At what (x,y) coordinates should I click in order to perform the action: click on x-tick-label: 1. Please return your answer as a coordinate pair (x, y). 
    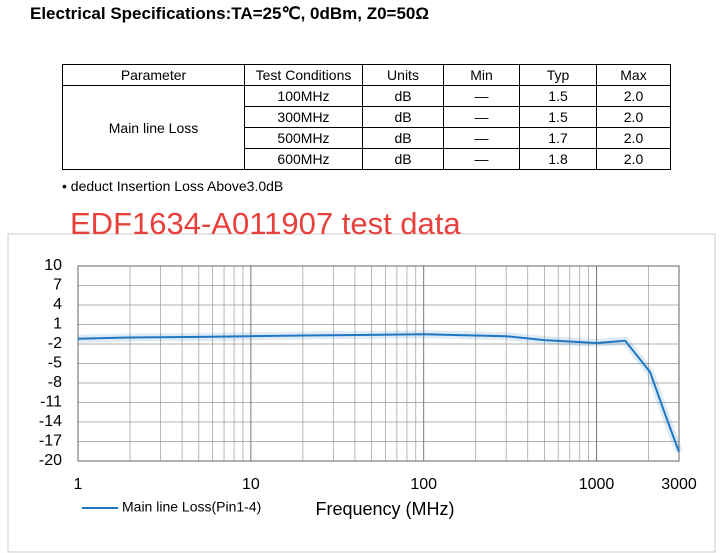
    Looking at the image, I should click on (78, 484).